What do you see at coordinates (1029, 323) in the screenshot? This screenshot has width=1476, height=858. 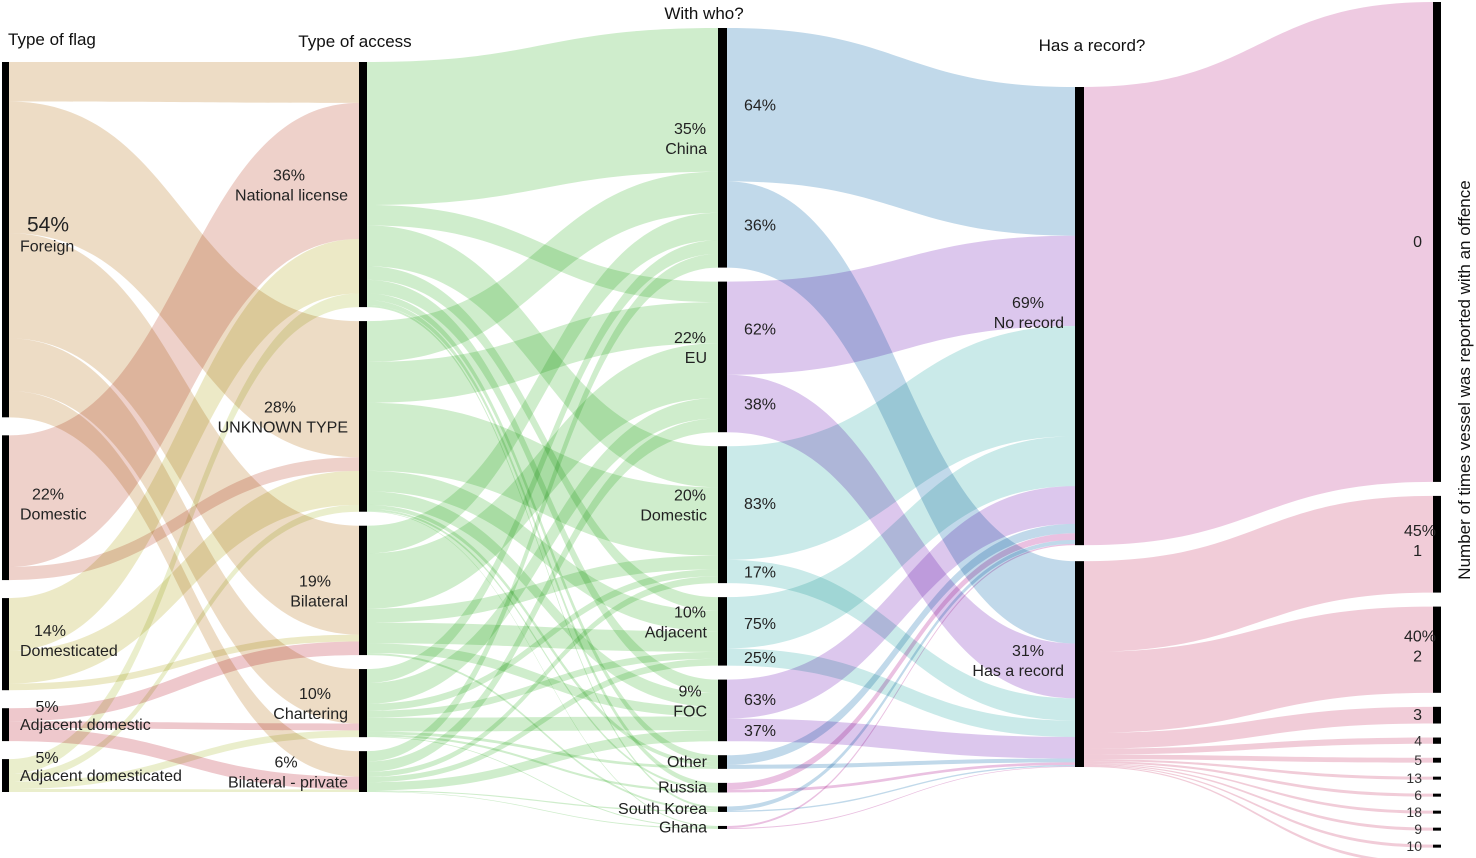 I see `record-label-norecord: No record` at bounding box center [1029, 323].